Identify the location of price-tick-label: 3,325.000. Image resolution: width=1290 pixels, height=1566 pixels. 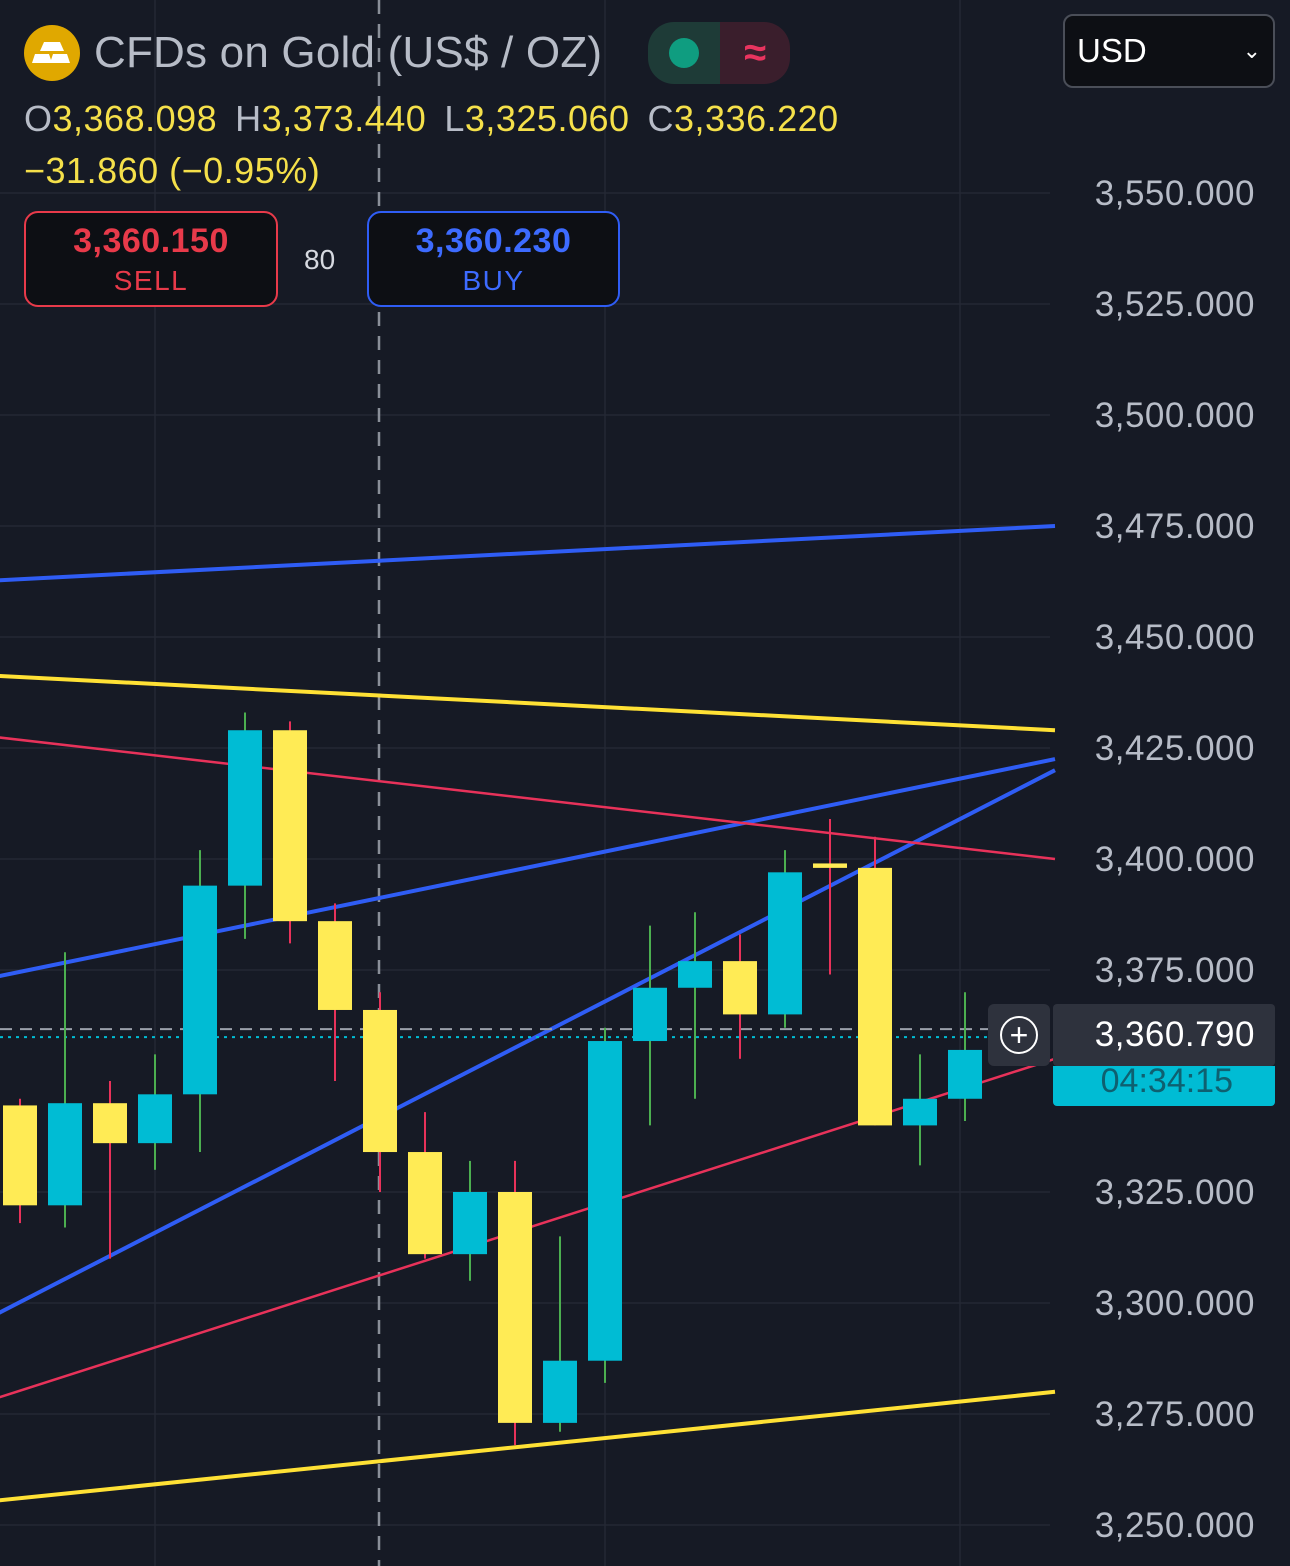
(1175, 1192).